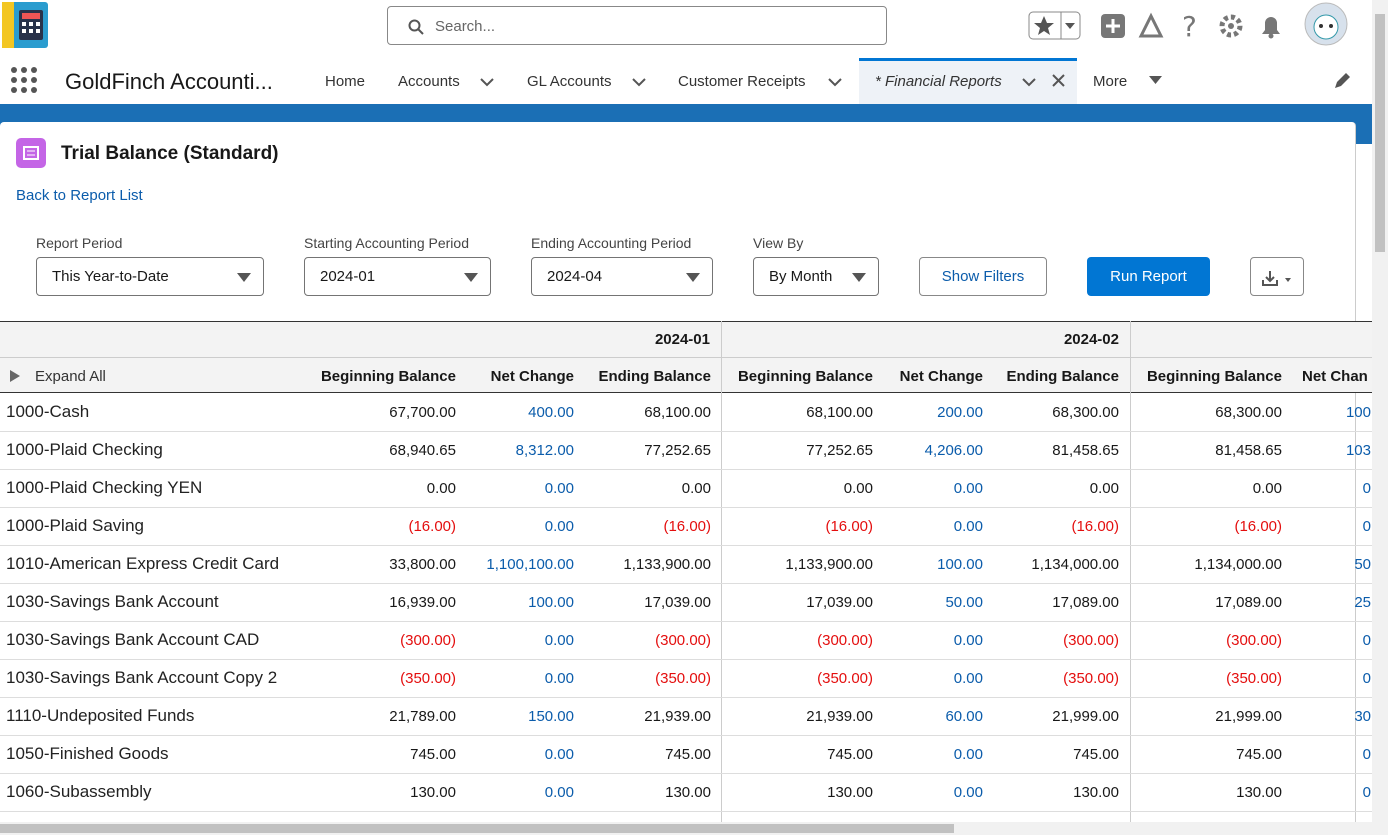 This screenshot has height=835, width=1388. What do you see at coordinates (422, 450) in the screenshot?
I see `cell: 68,940.65` at bounding box center [422, 450].